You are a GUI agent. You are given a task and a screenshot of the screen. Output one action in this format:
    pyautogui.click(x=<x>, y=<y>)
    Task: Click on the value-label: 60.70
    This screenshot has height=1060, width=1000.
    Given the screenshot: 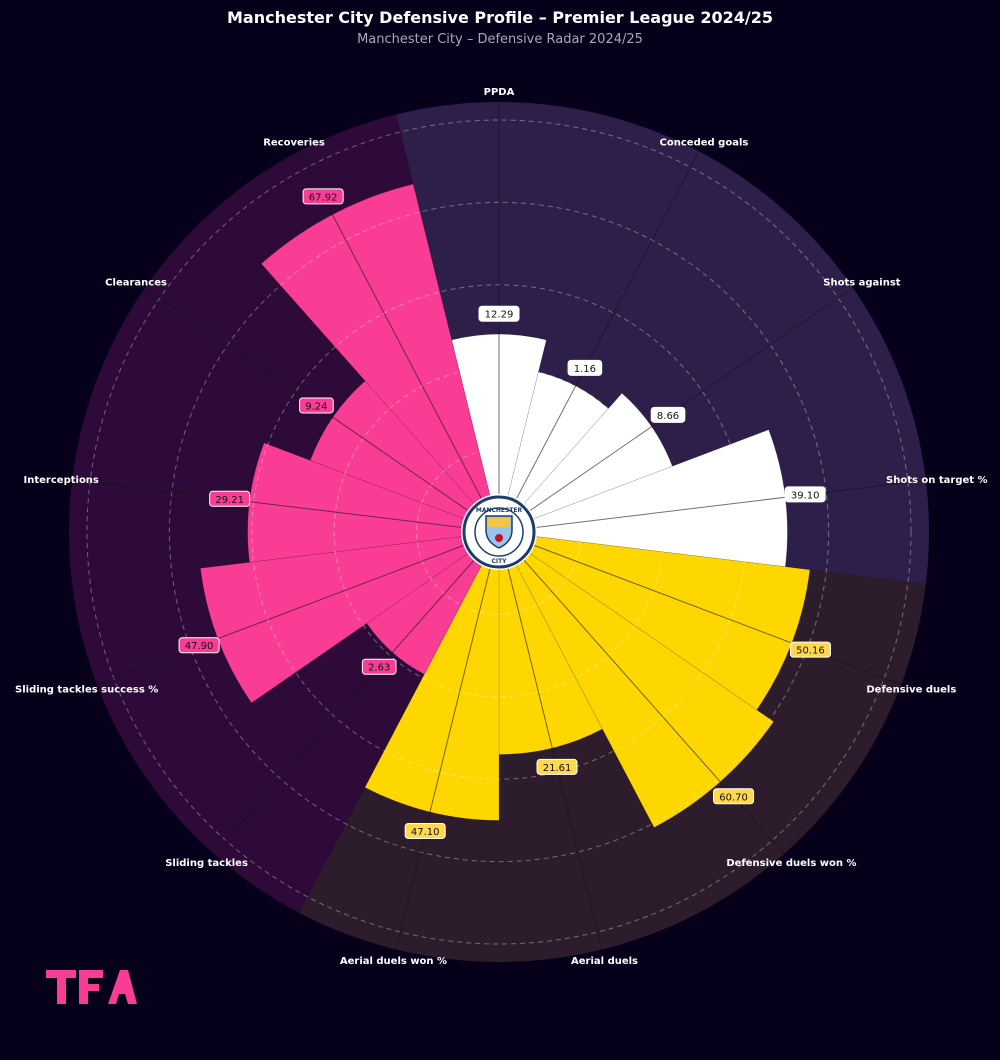 What is the action you would take?
    pyautogui.click(x=733, y=797)
    